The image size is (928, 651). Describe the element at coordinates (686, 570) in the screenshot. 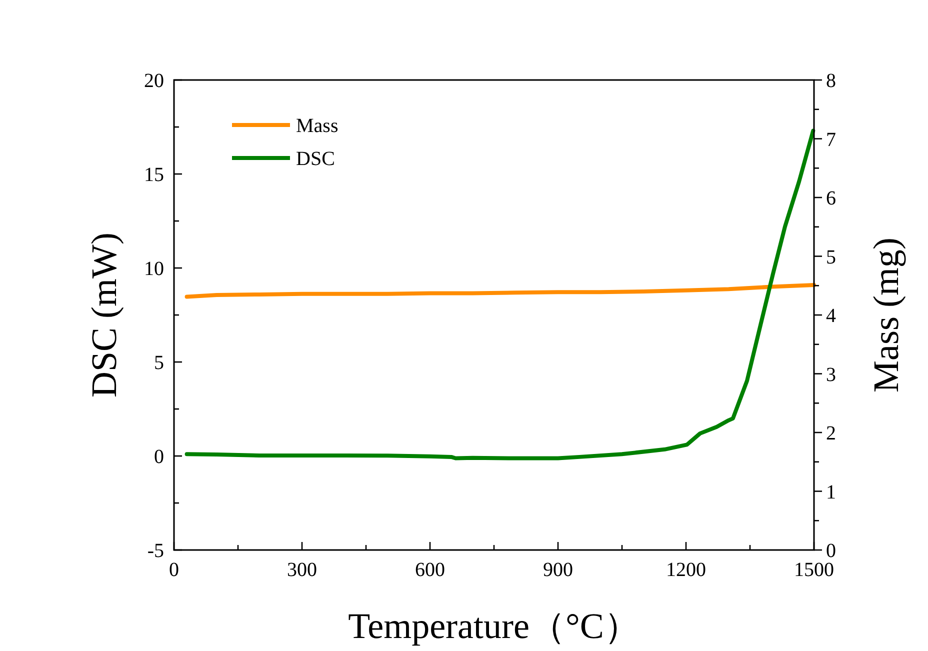

I see `x-tick-label: 1200` at that location.